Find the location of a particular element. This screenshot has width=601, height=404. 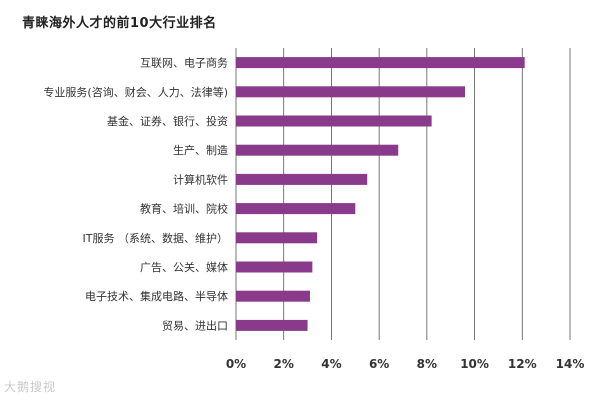

category-label-9: 贸易、进出口 is located at coordinates (195, 325).